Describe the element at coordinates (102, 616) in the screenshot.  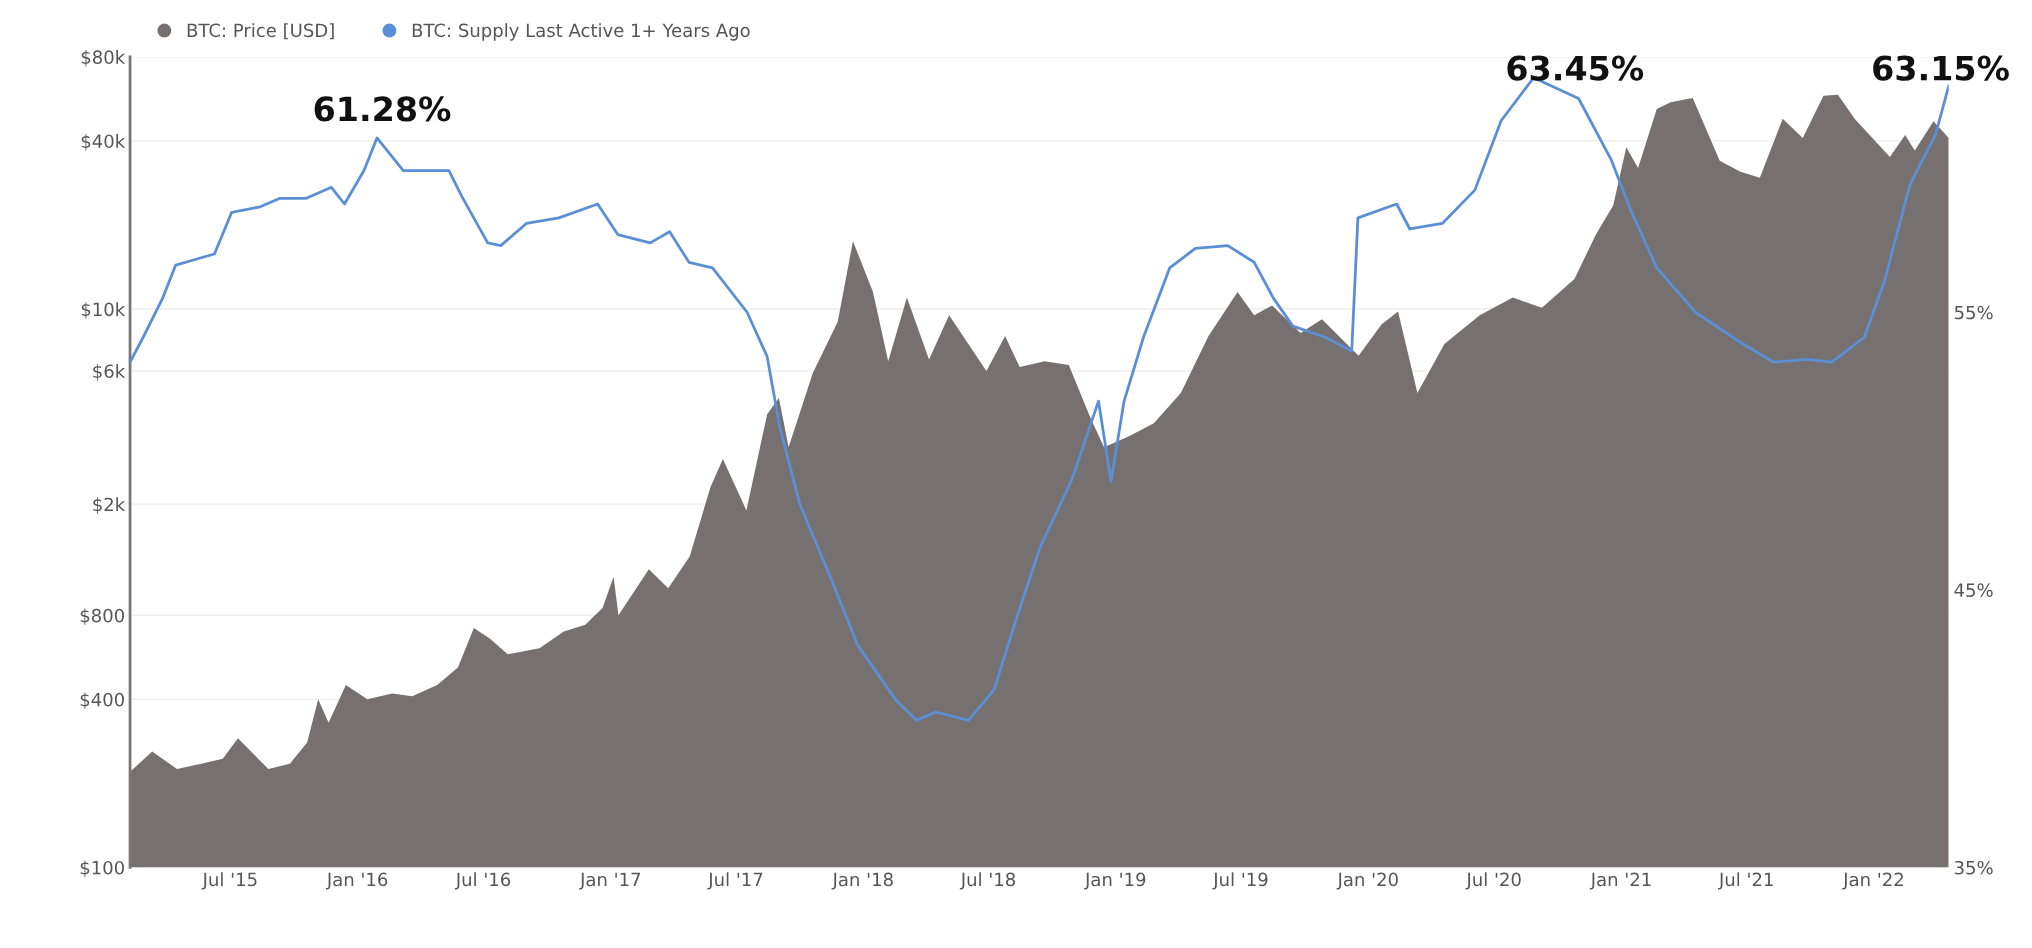
I see `y-tick-label: $800` at that location.